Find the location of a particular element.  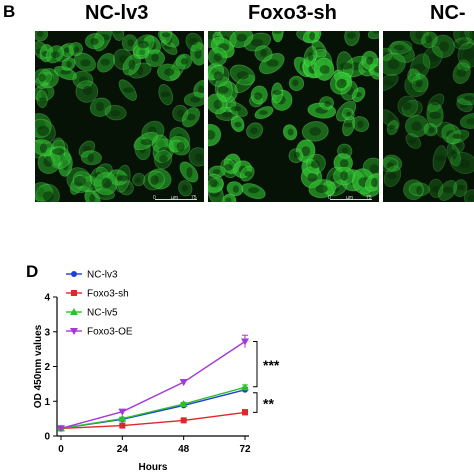

micrograph-nc-lv3: 0 µm 75 is located at coordinates (119, 116).